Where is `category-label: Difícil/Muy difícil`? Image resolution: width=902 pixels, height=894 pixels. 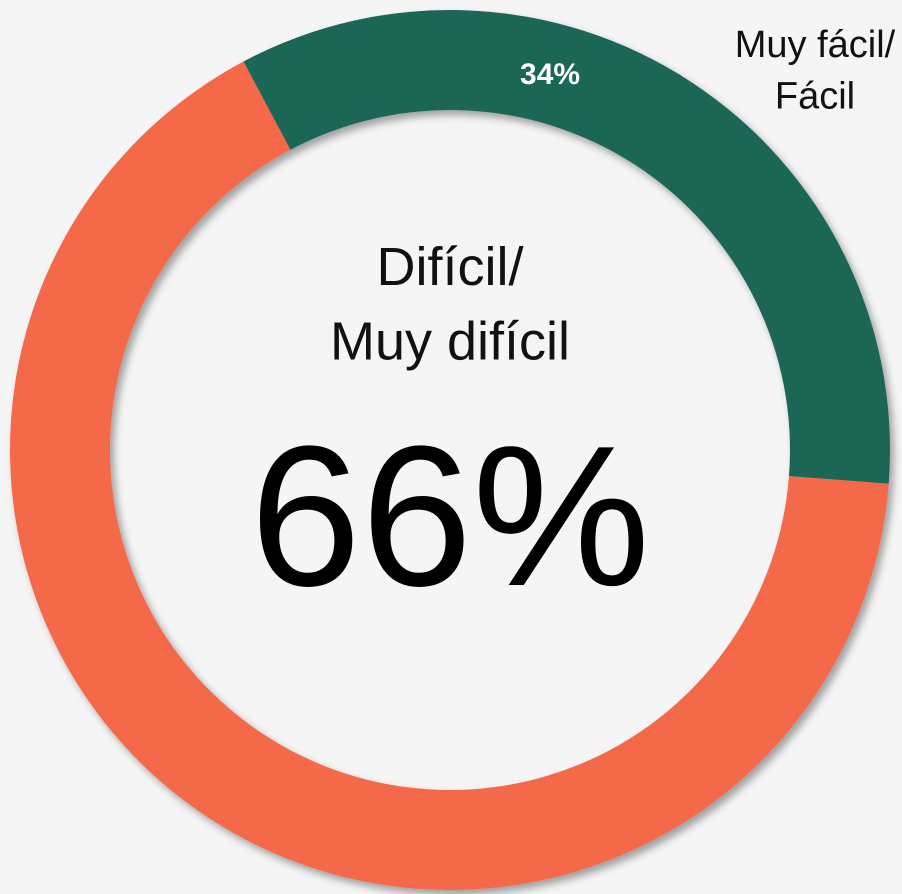 category-label: Difícil/Muy difícil is located at coordinates (450, 304).